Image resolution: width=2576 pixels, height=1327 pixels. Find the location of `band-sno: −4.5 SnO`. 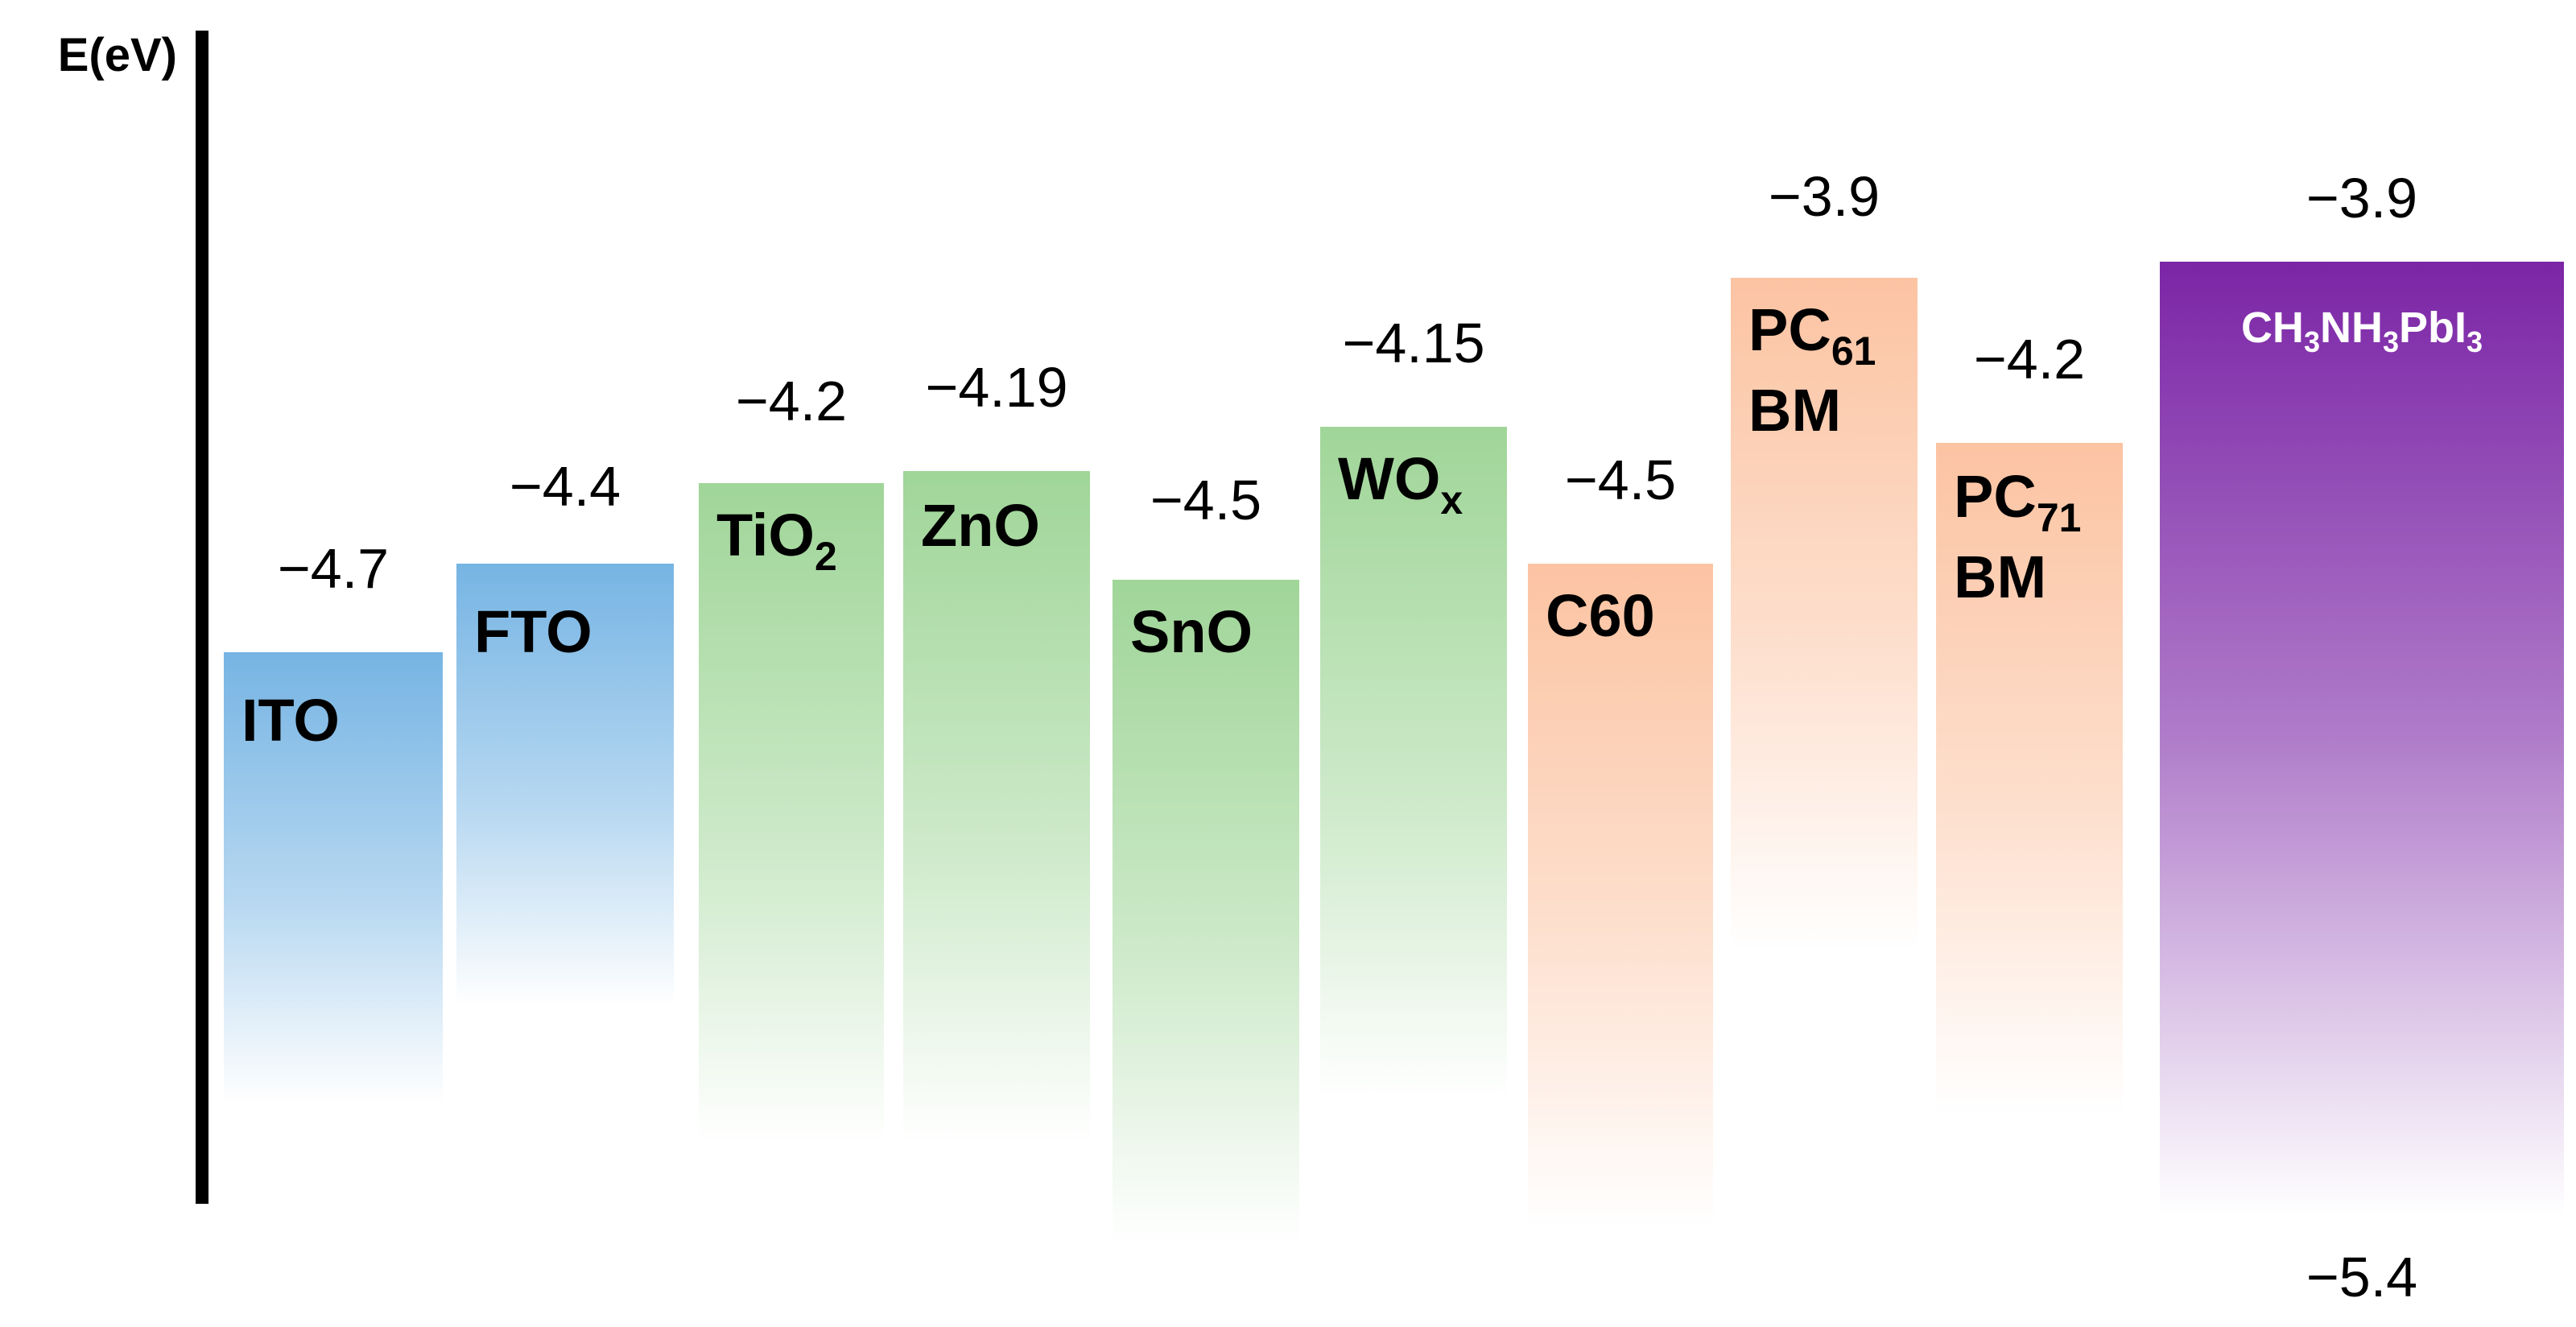

band-sno: −4.5 SnO is located at coordinates (1206, 857).